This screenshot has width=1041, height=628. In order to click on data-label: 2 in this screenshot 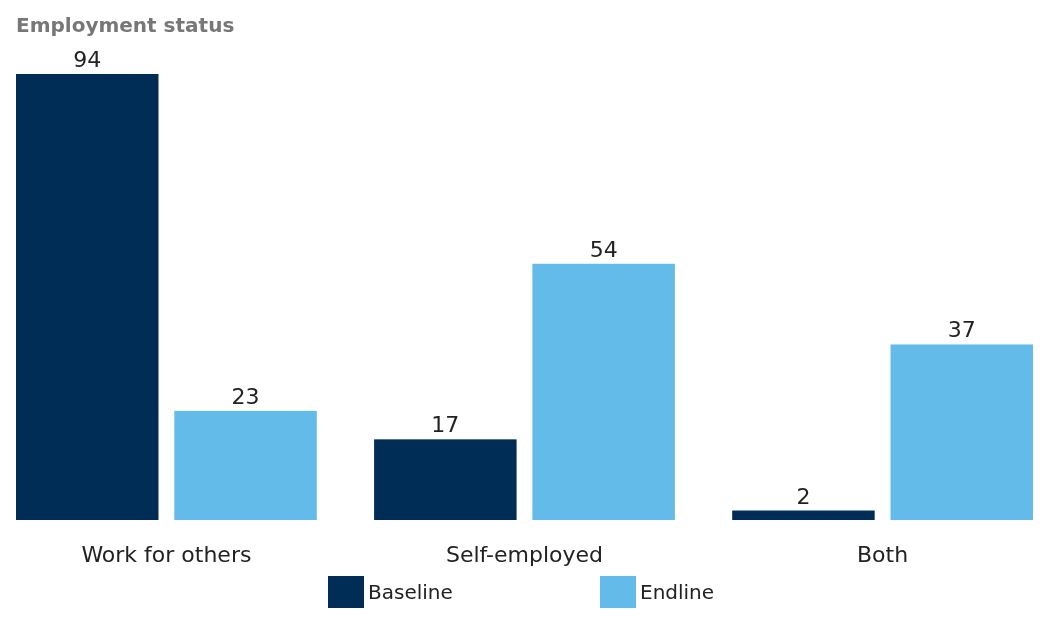, I will do `click(803, 496)`.